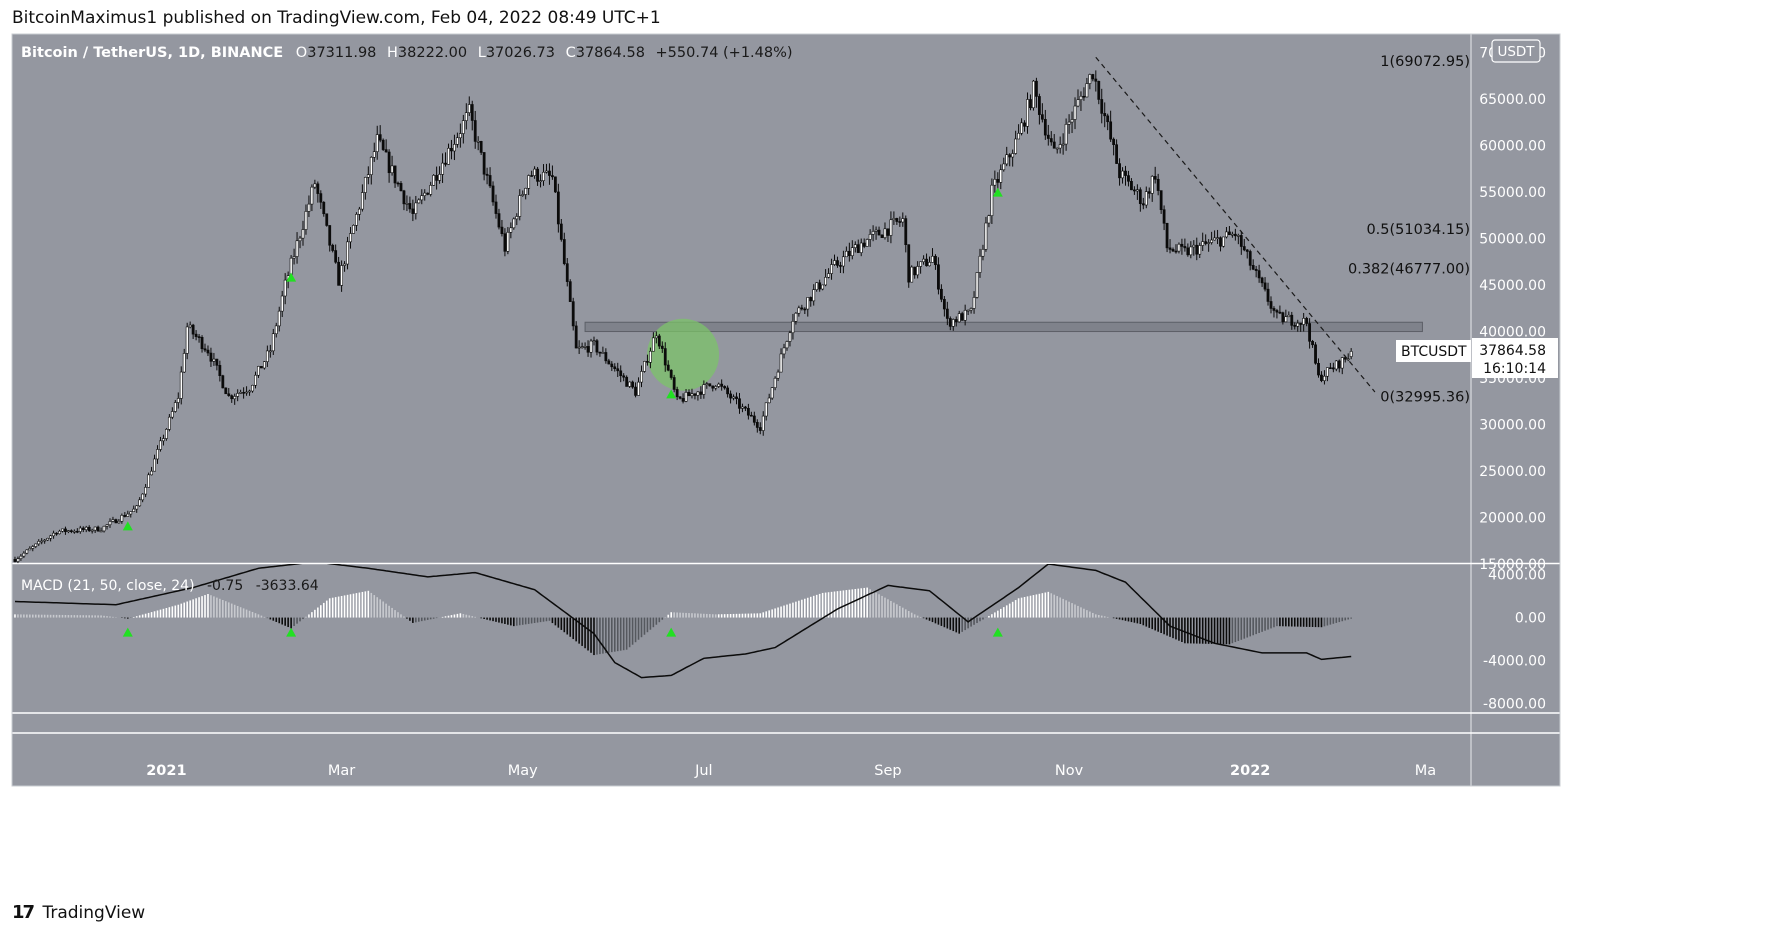  Describe the element at coordinates (392, 53) in the screenshot. I see `ohlc-high-prefix: H` at that location.